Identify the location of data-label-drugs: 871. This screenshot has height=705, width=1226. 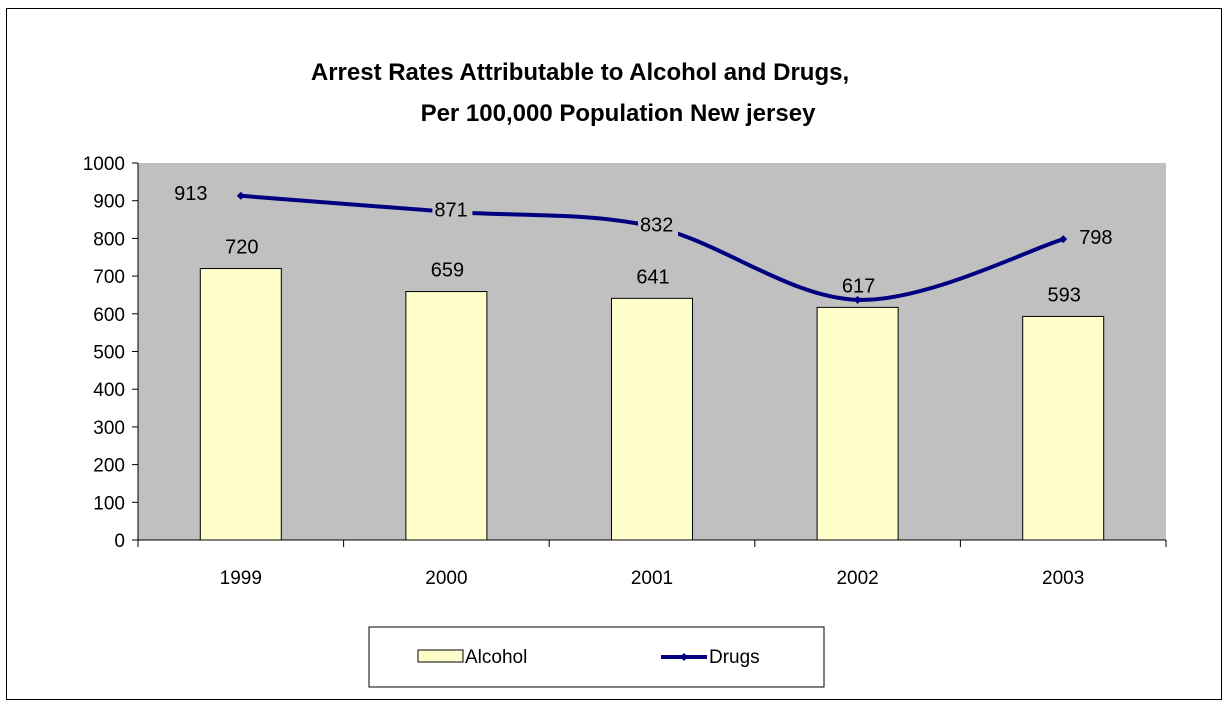
(450, 211).